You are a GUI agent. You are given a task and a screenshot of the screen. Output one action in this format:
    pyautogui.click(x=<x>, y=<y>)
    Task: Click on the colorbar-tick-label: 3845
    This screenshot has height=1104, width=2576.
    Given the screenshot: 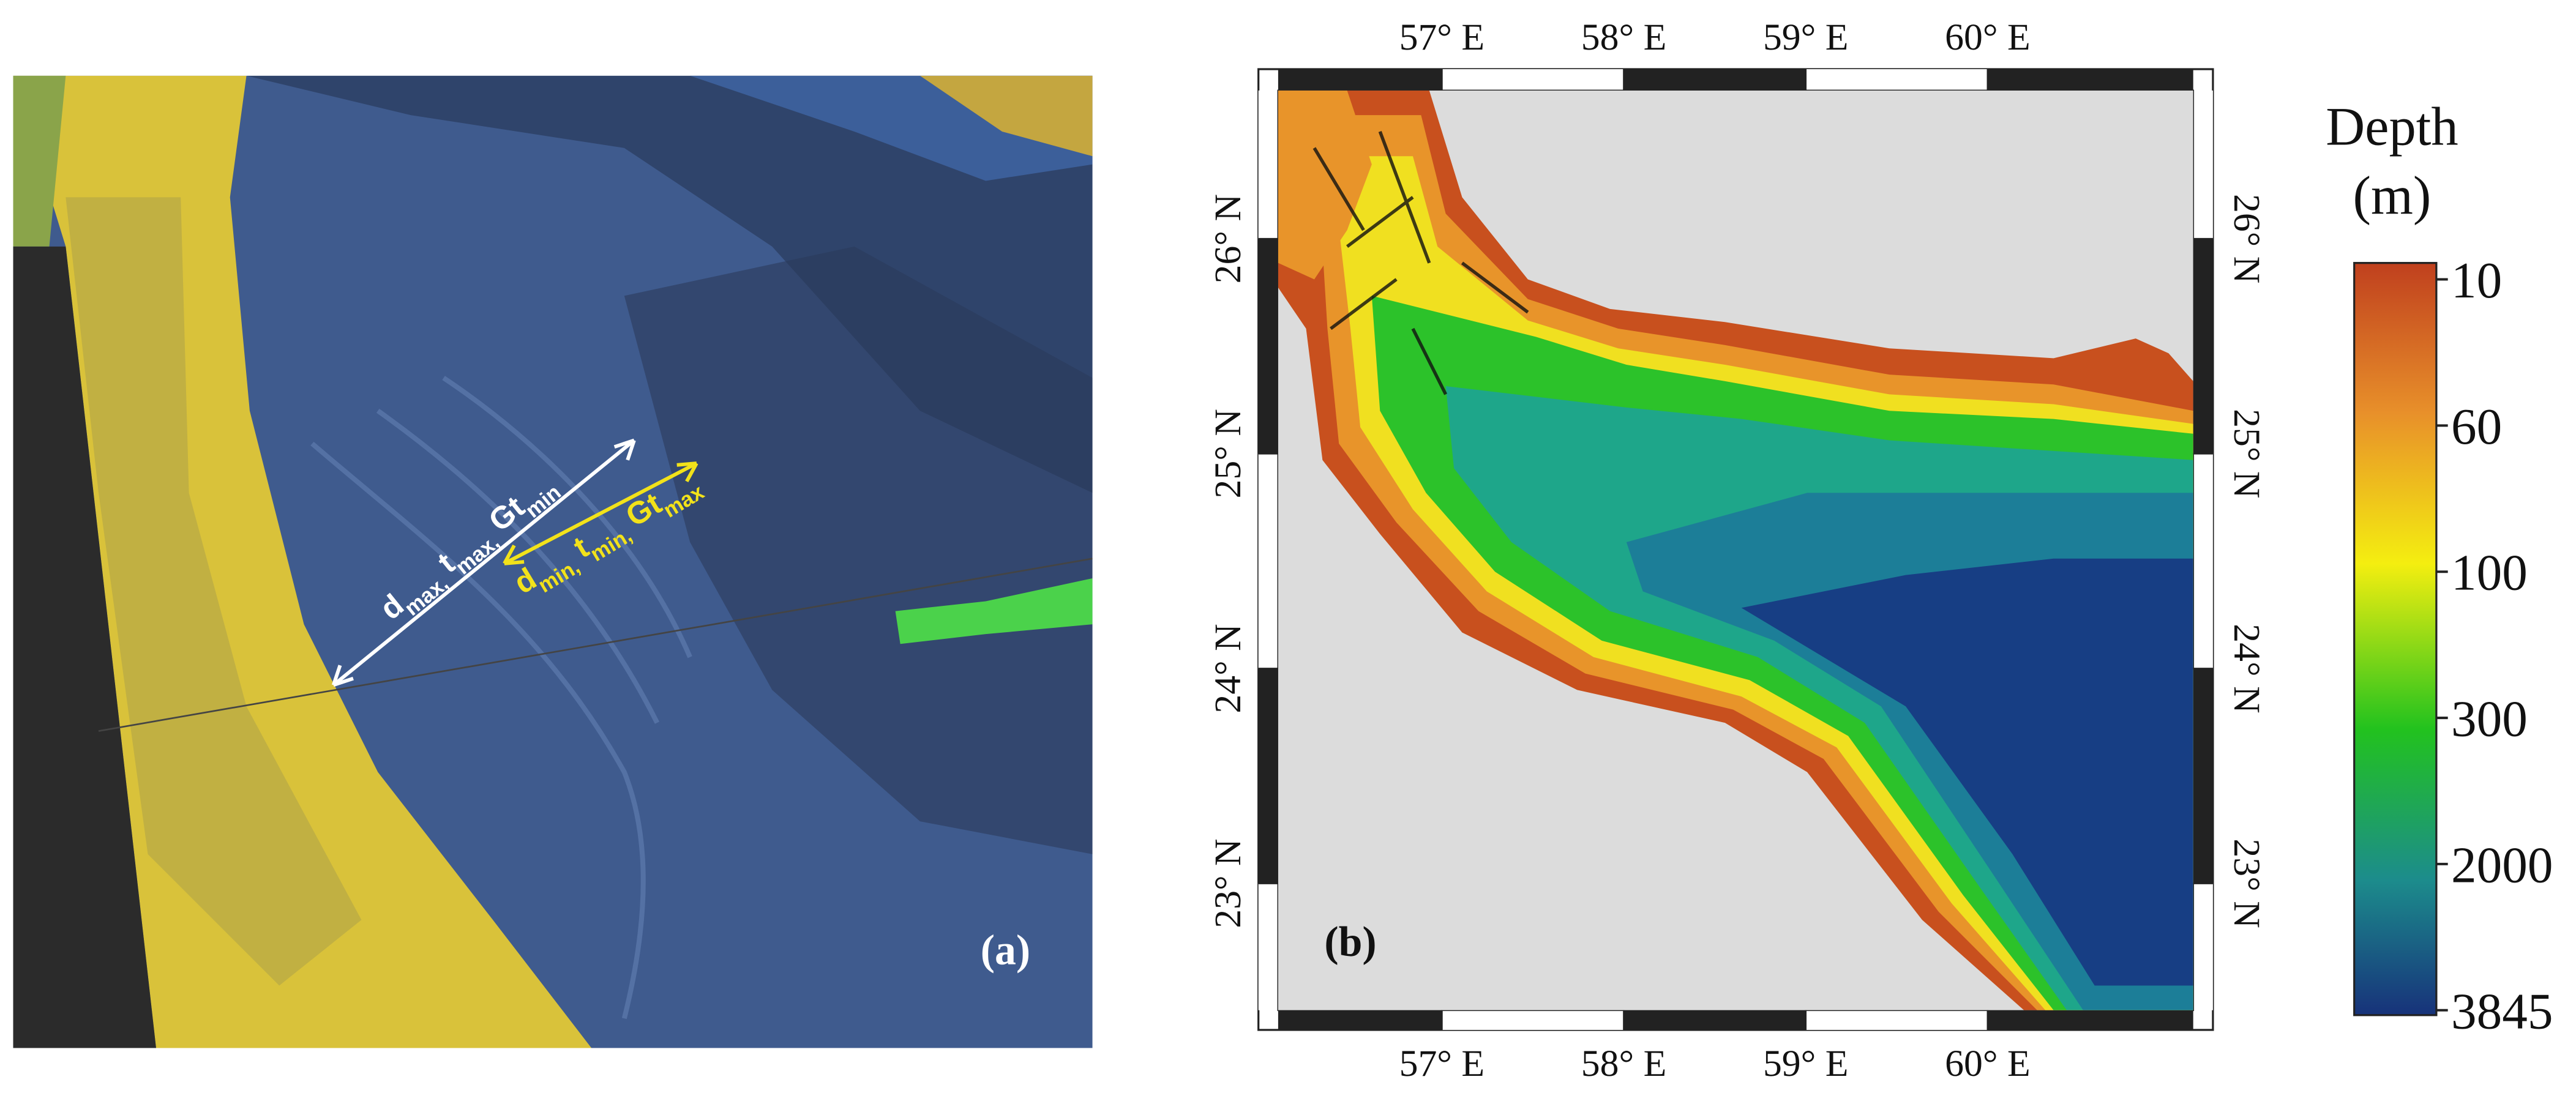 What is the action you would take?
    pyautogui.click(x=2502, y=1011)
    